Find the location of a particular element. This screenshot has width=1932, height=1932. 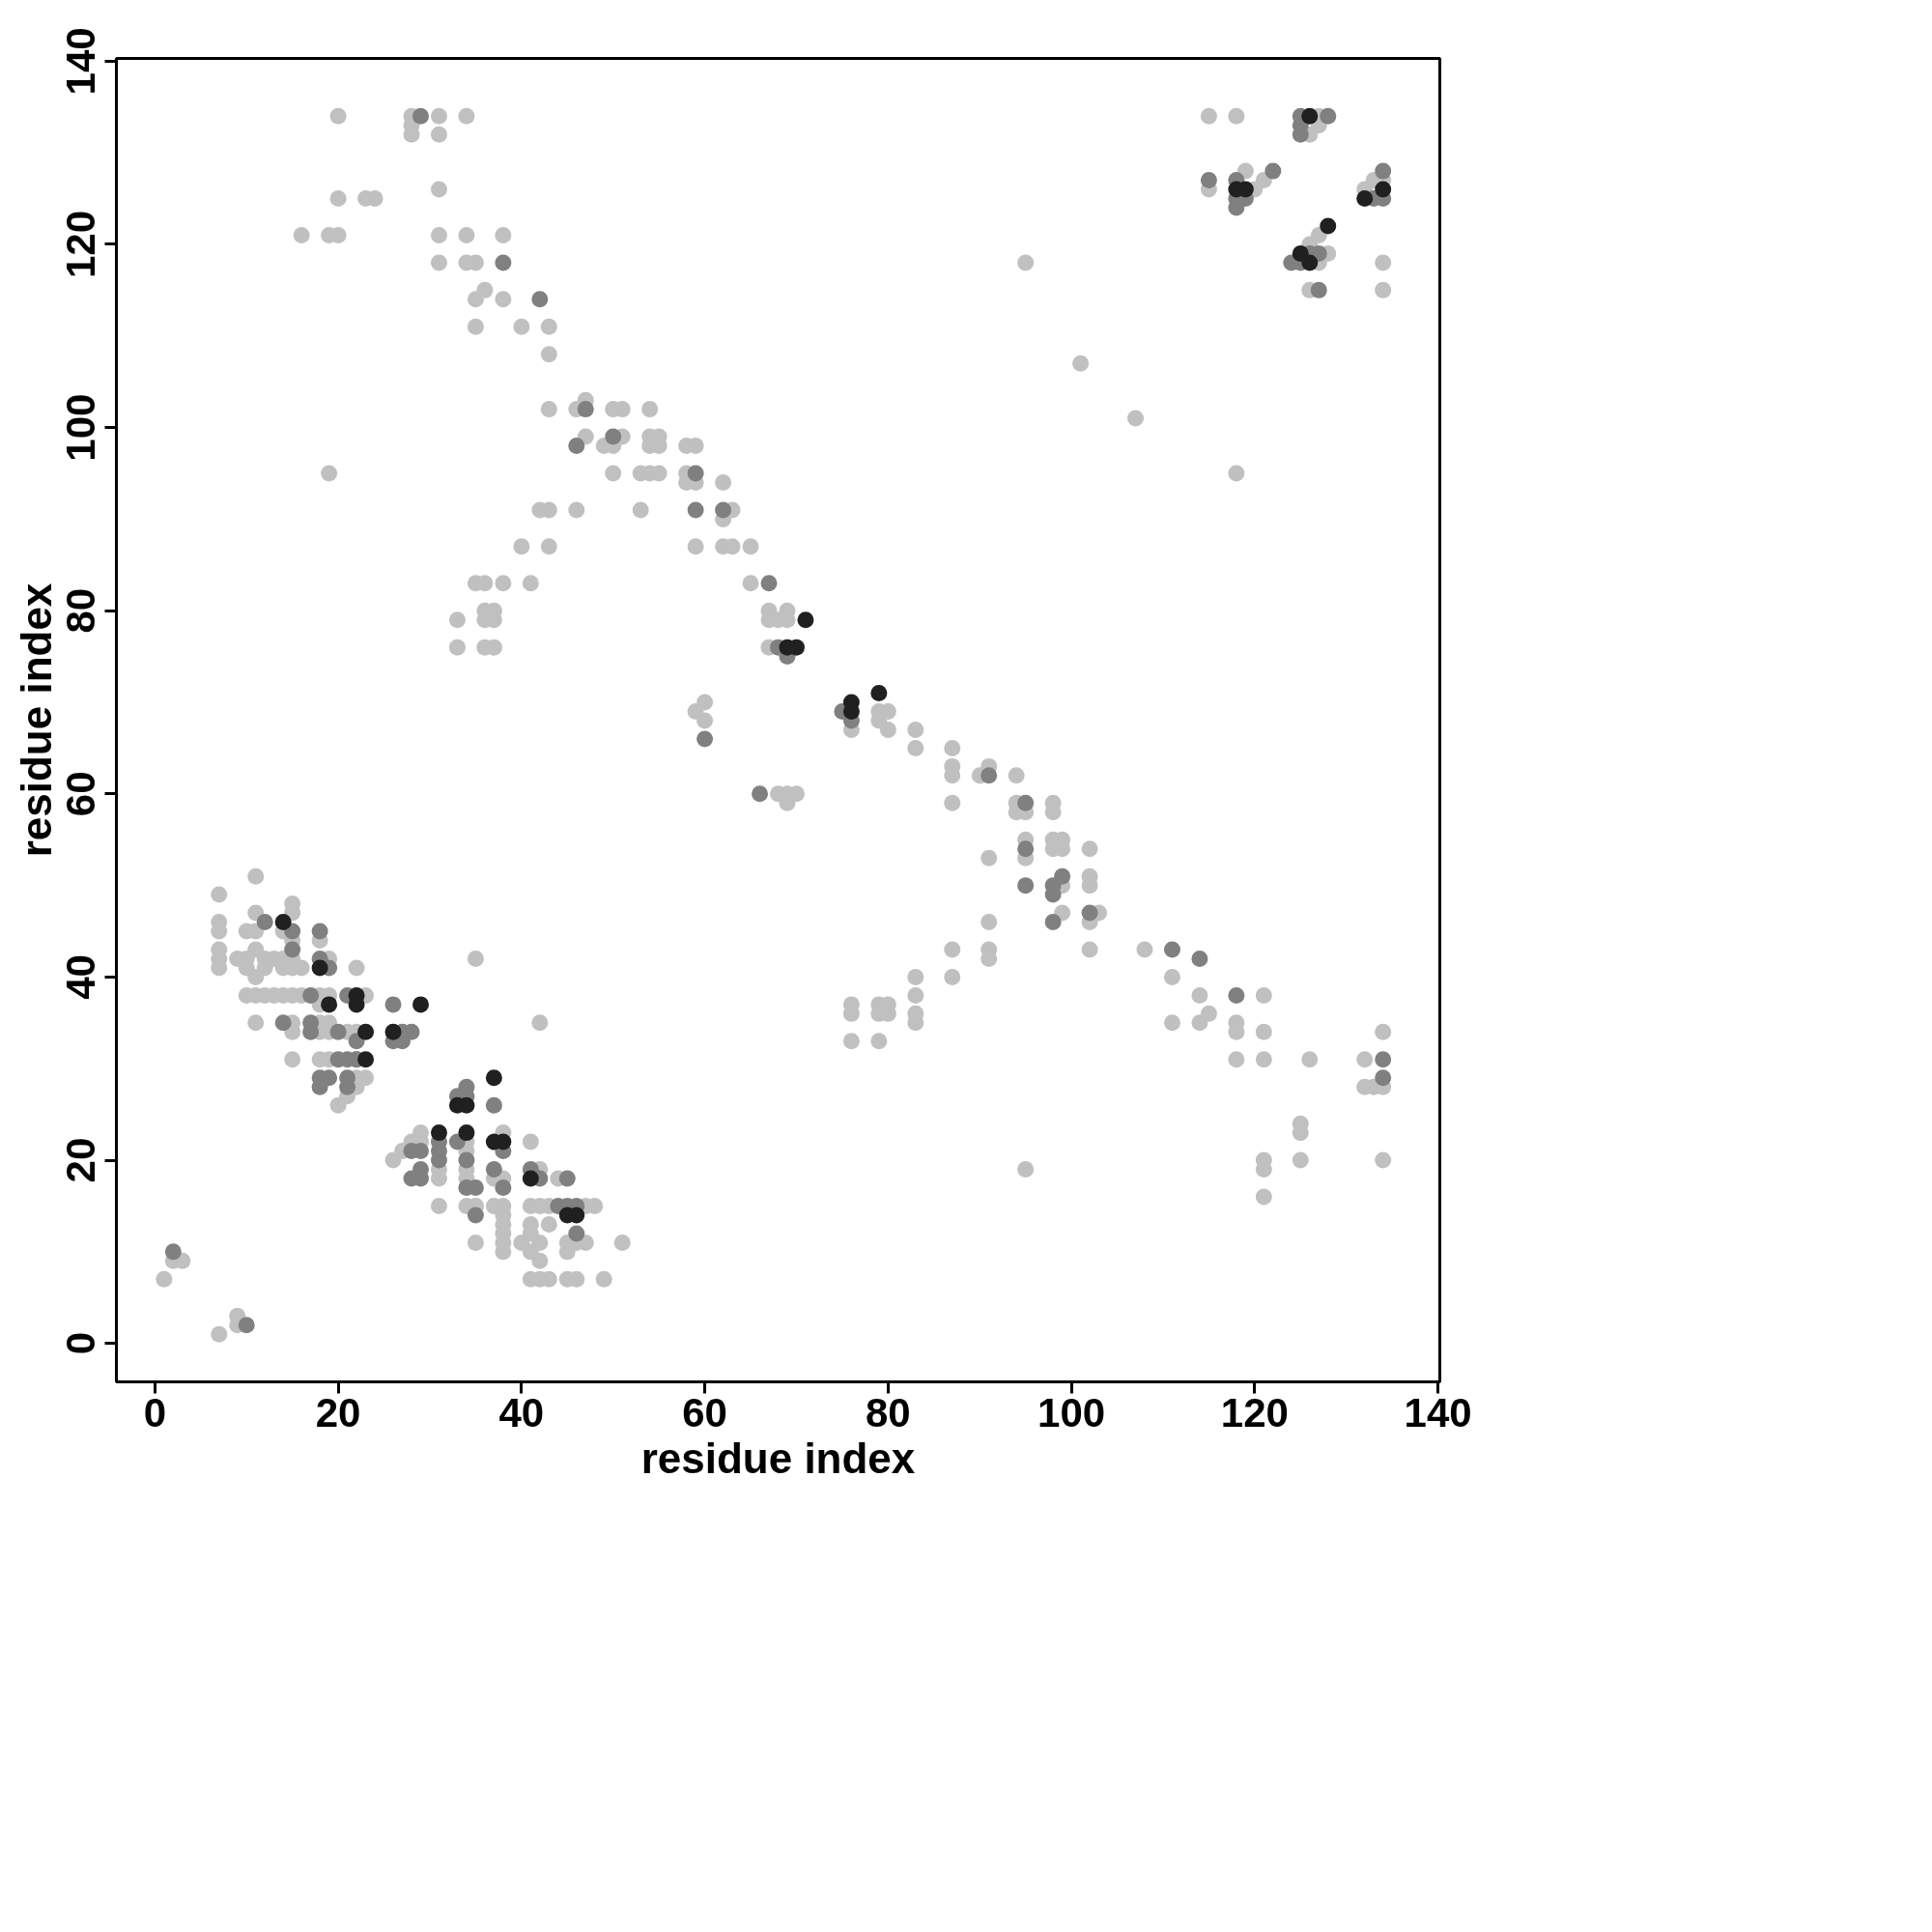

y-tick-label: 20 is located at coordinates (81, 1160).